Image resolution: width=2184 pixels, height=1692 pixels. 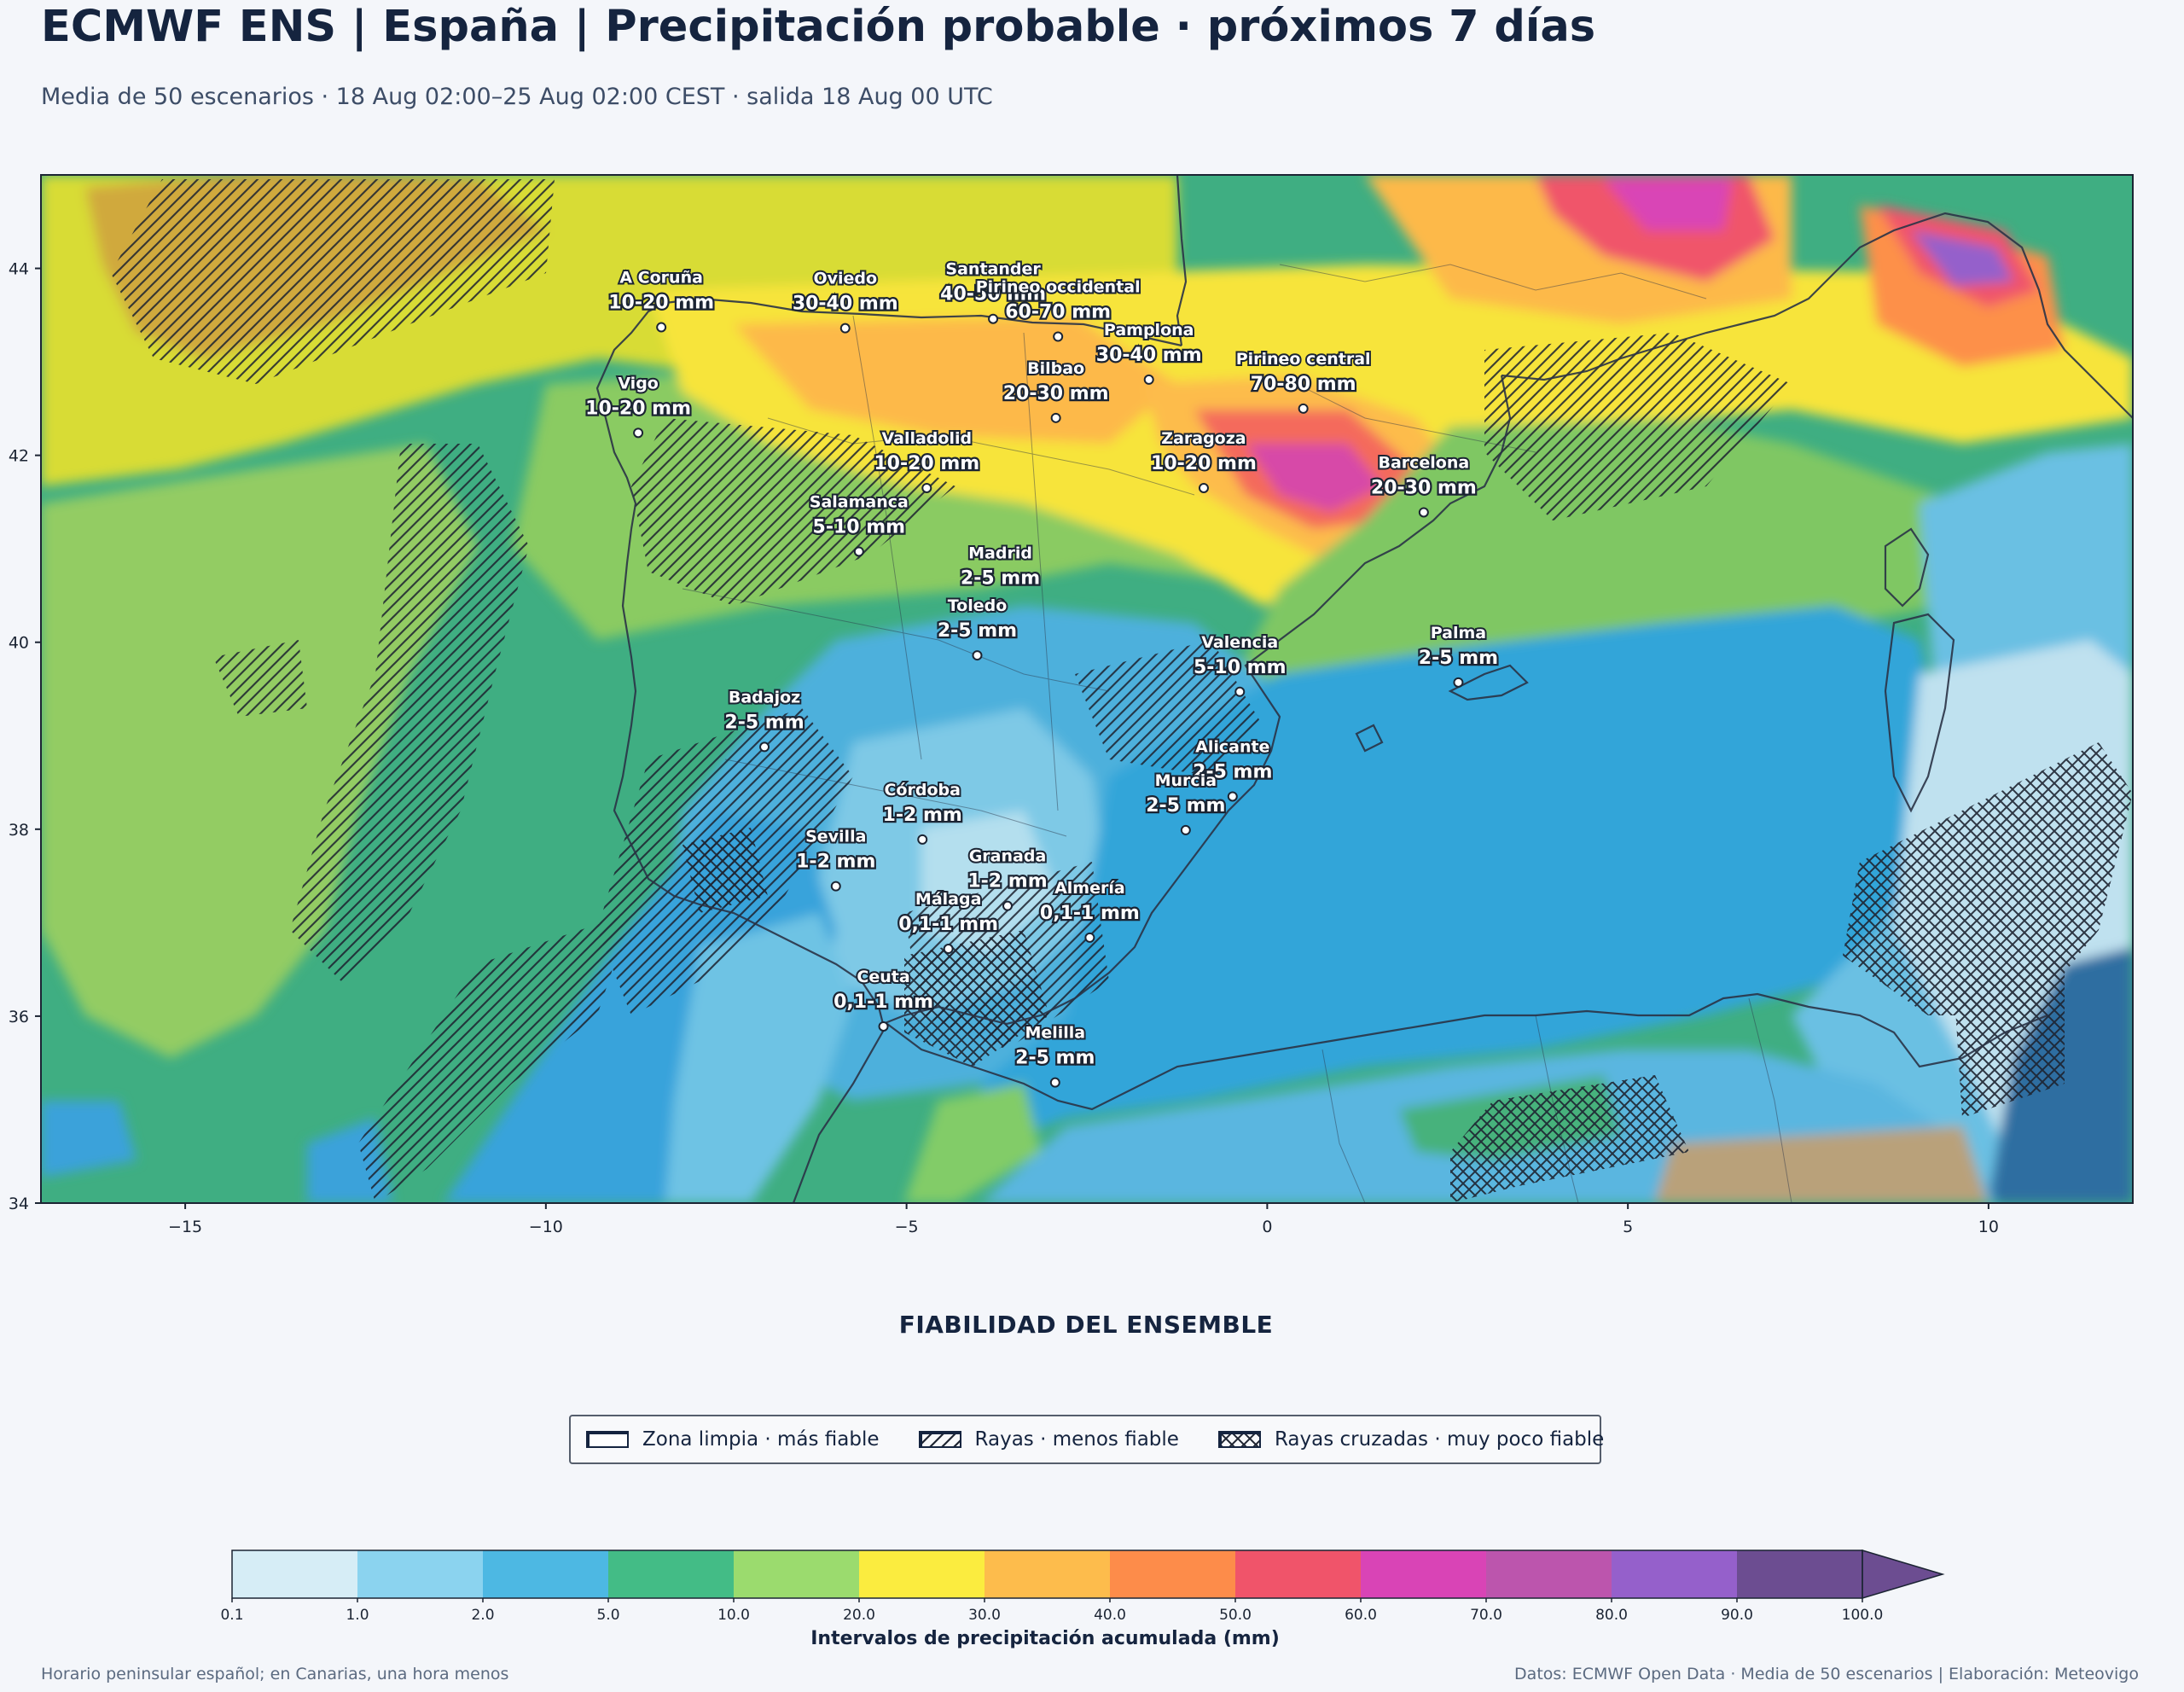 What do you see at coordinates (1239, 642) in the screenshot?
I see `city-name: Valencia` at bounding box center [1239, 642].